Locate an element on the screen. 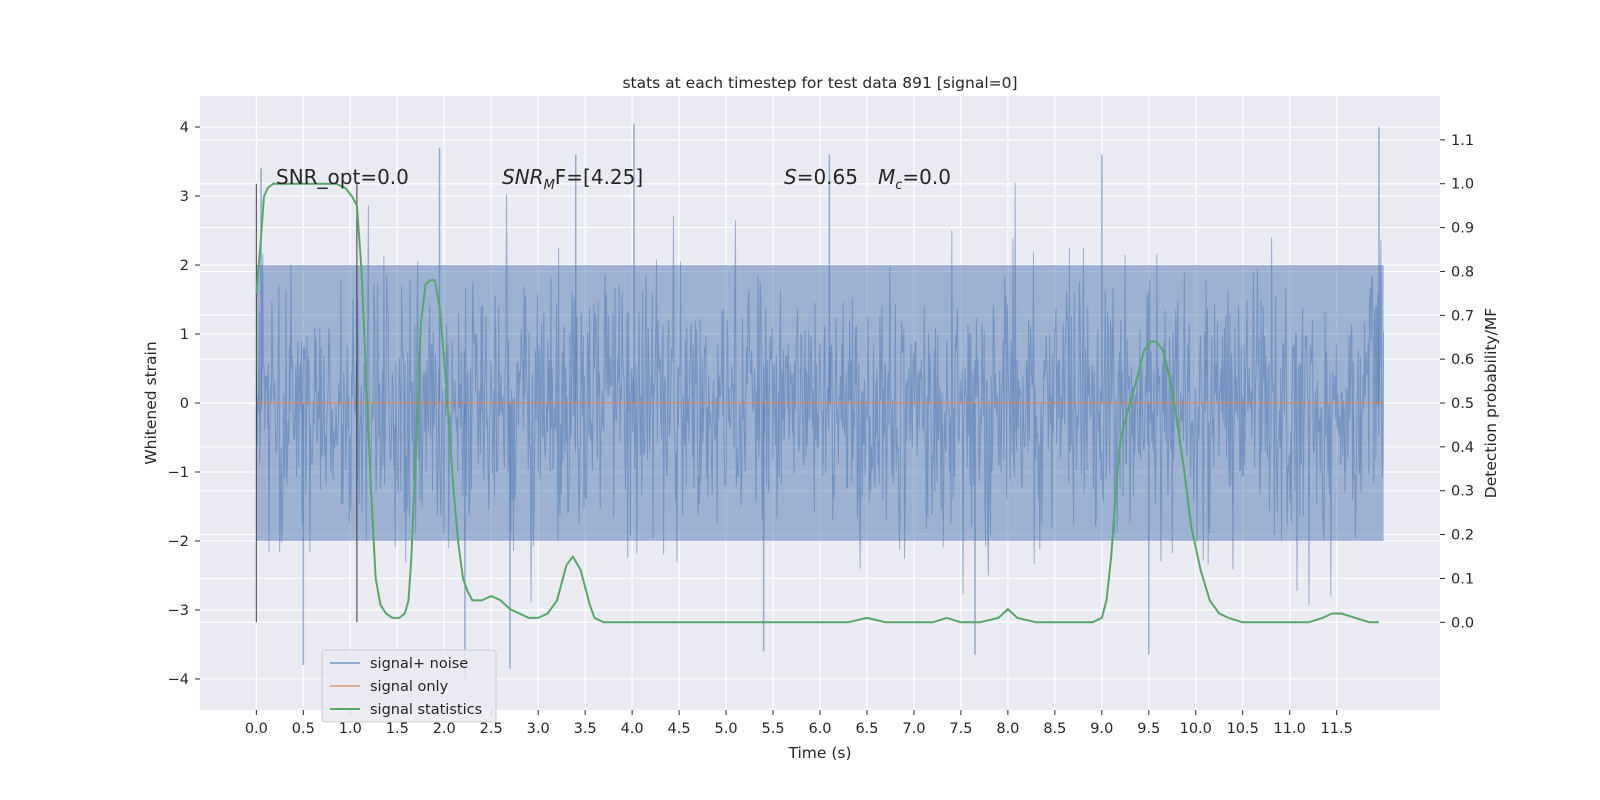 Image resolution: width=1600 pixels, height=800 pixels. y-right-tick-label: 0.5 is located at coordinates (1462, 404).